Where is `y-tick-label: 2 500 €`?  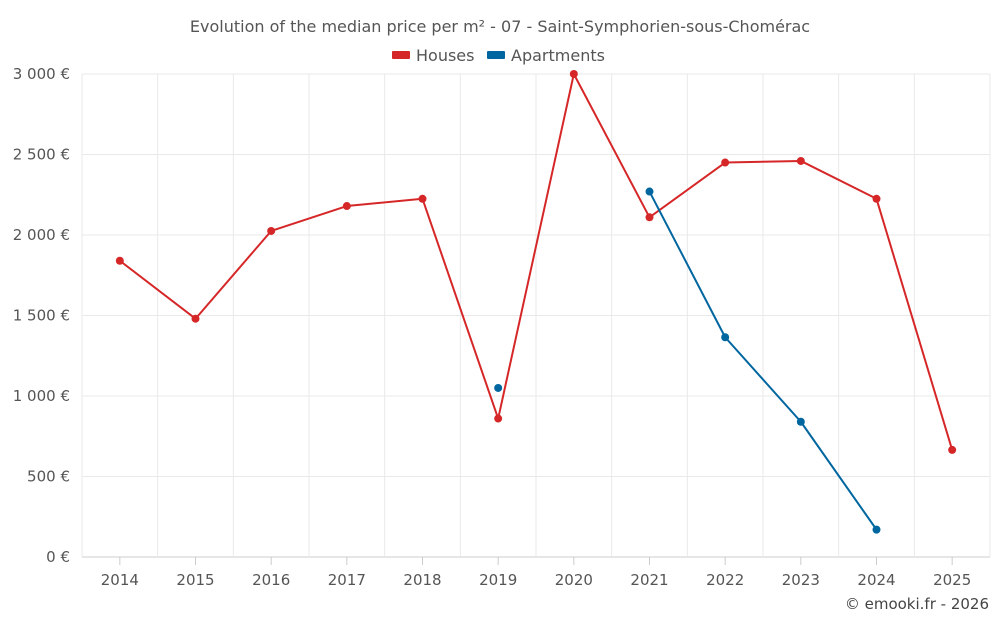 y-tick-label: 2 500 € is located at coordinates (41, 155).